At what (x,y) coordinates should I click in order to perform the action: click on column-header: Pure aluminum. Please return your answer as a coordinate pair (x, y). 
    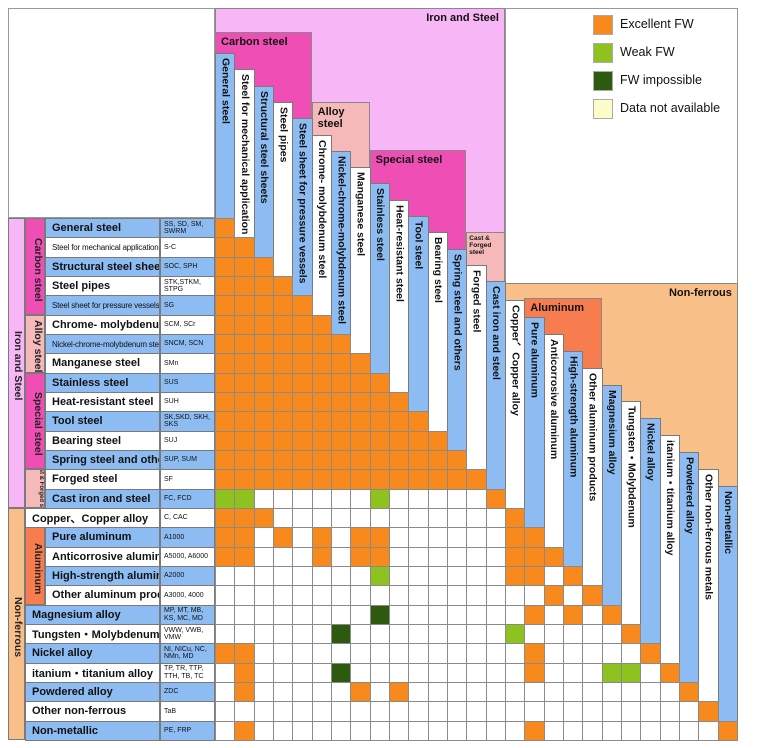
    Looking at the image, I should click on (534, 422).